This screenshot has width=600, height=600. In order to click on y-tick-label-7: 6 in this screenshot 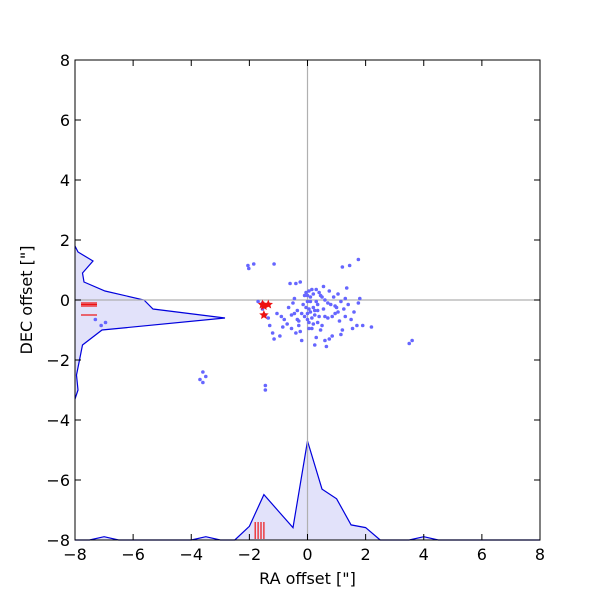, I will do `click(65, 120)`.